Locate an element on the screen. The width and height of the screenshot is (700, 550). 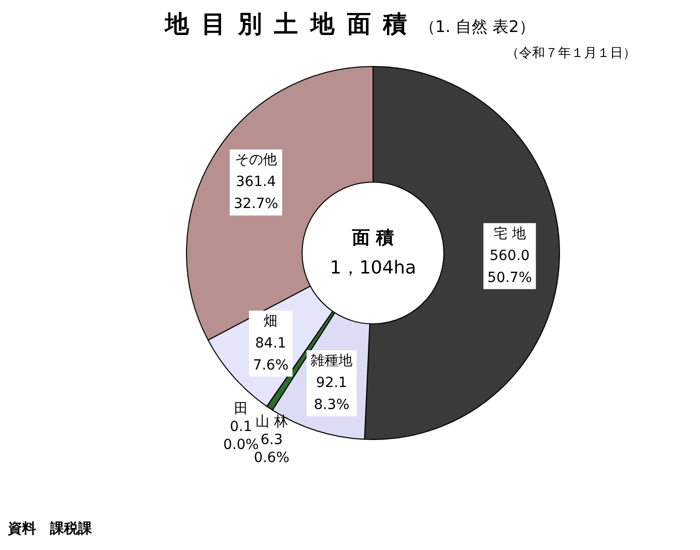
slice-label: 雑種地 is located at coordinates (331, 360).